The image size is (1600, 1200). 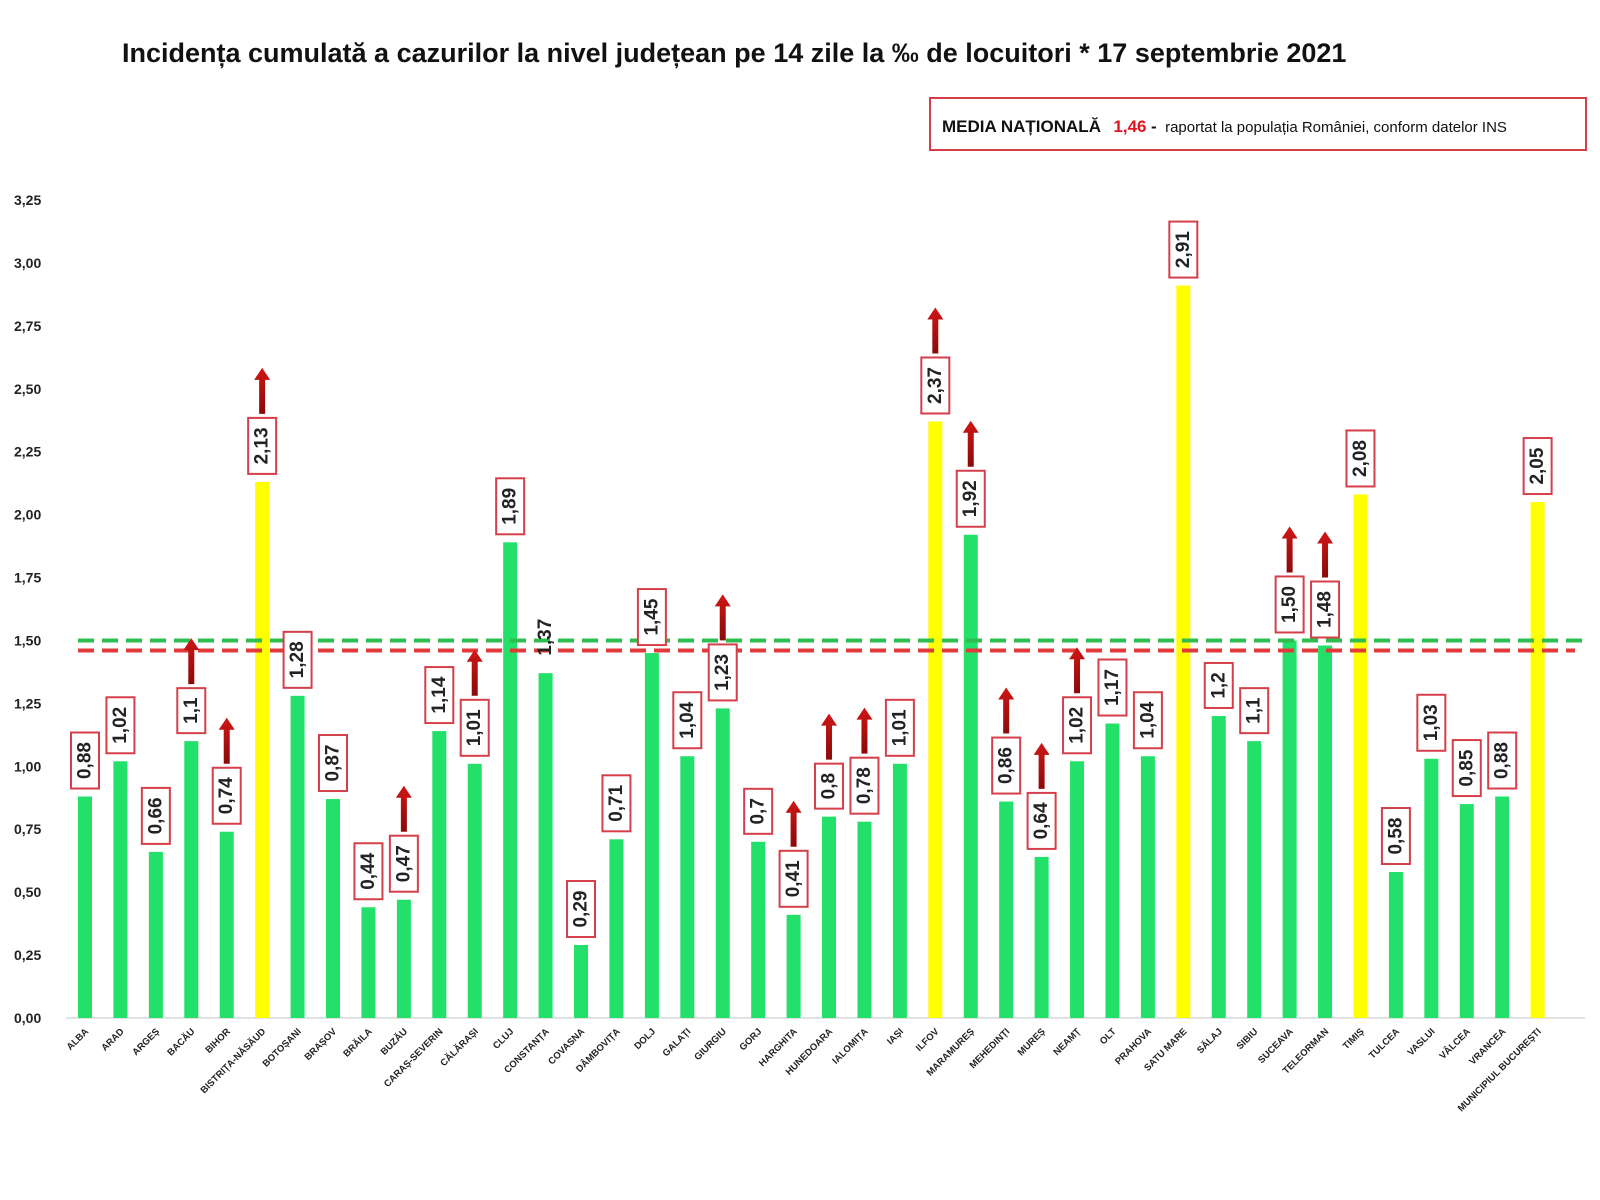 I want to click on value-label: 1,03, so click(x=1431, y=722).